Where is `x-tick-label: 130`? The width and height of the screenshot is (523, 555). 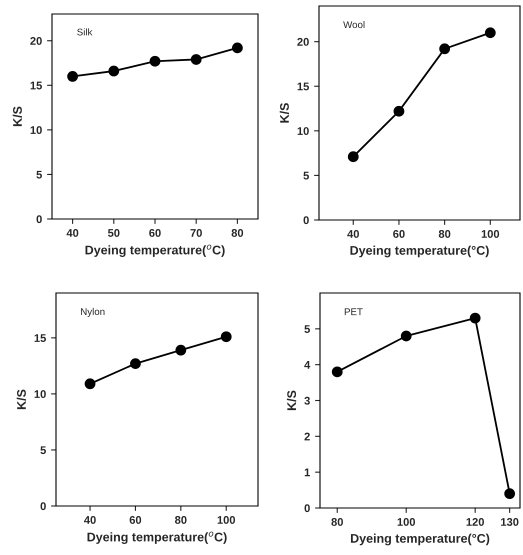 x-tick-label: 130 is located at coordinates (509, 522).